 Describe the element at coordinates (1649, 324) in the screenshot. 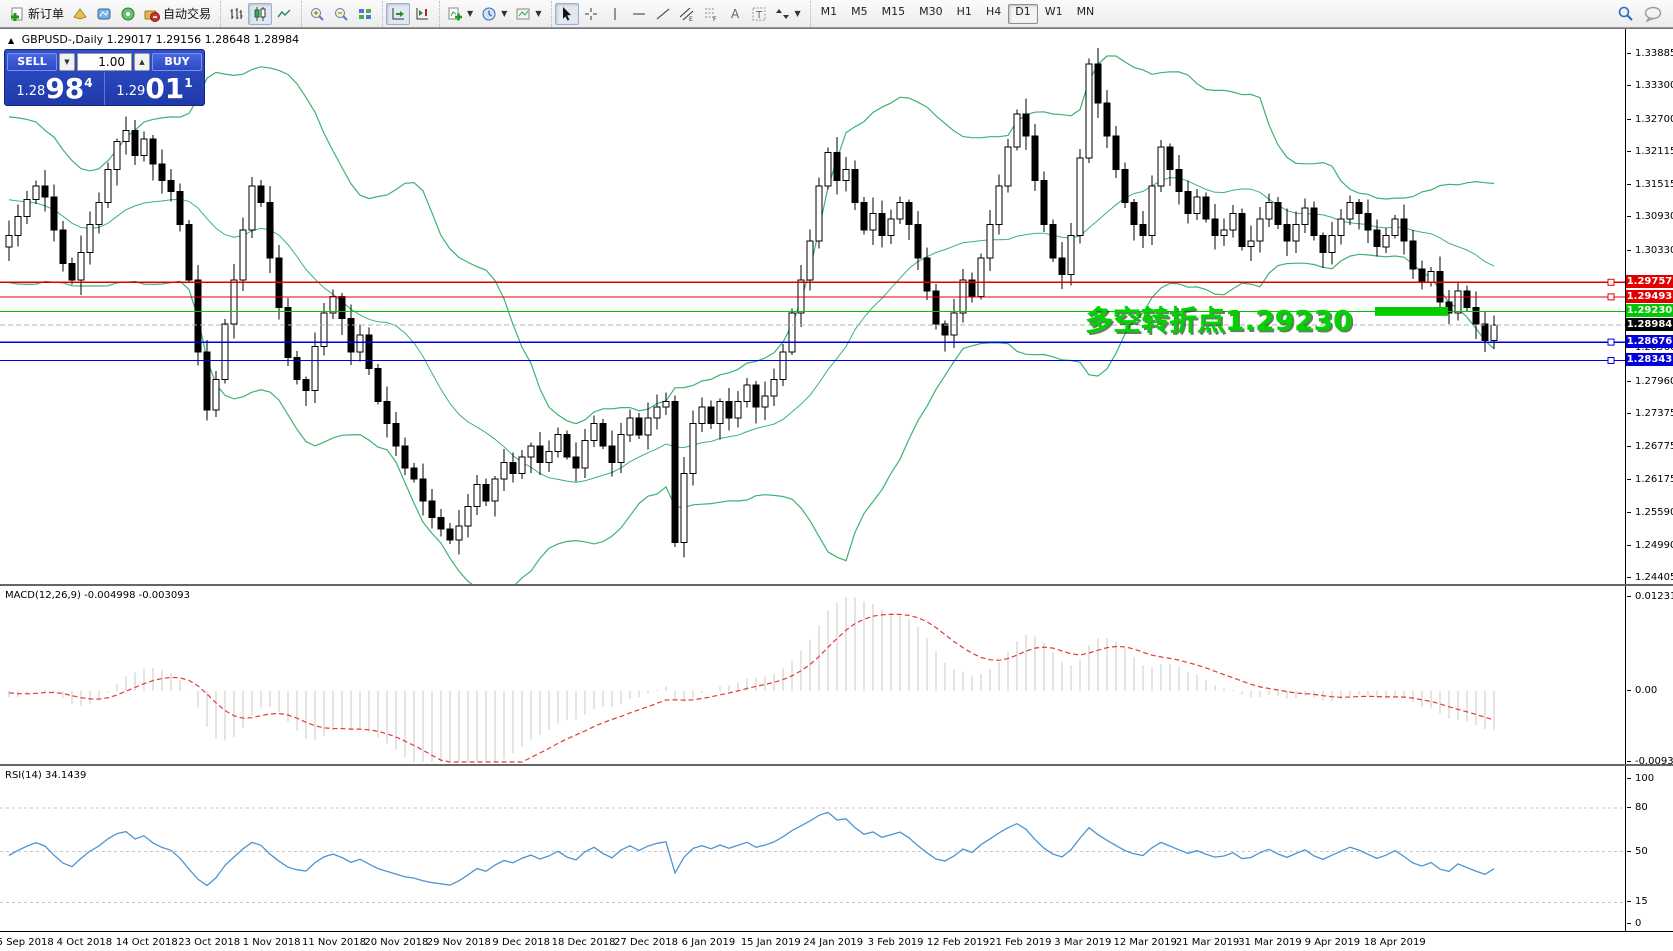

I see `bid-price-label: 1.28984` at that location.